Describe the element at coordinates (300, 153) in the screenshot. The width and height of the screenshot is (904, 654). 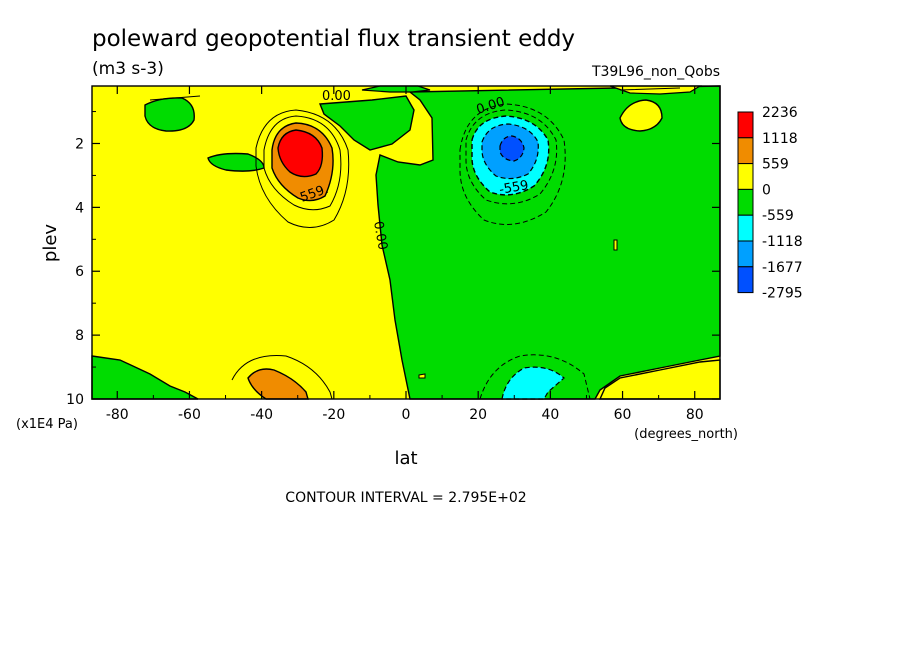
I see `positive-cell-red` at that location.